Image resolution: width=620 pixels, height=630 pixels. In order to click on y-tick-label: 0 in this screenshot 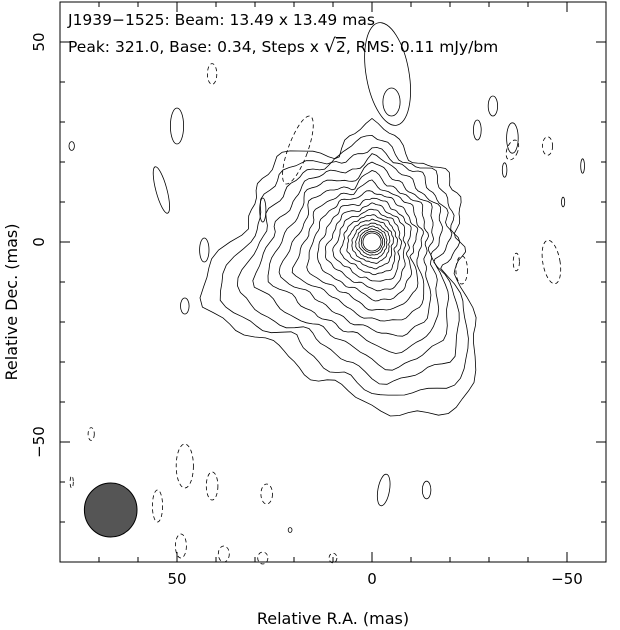, I will do `click(39, 242)`.